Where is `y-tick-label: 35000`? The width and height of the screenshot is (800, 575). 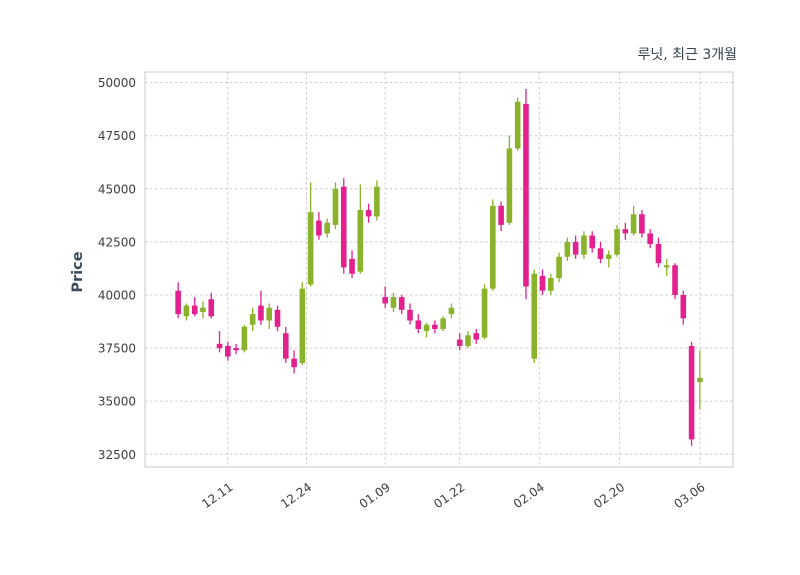 y-tick-label: 35000 is located at coordinates (117, 402).